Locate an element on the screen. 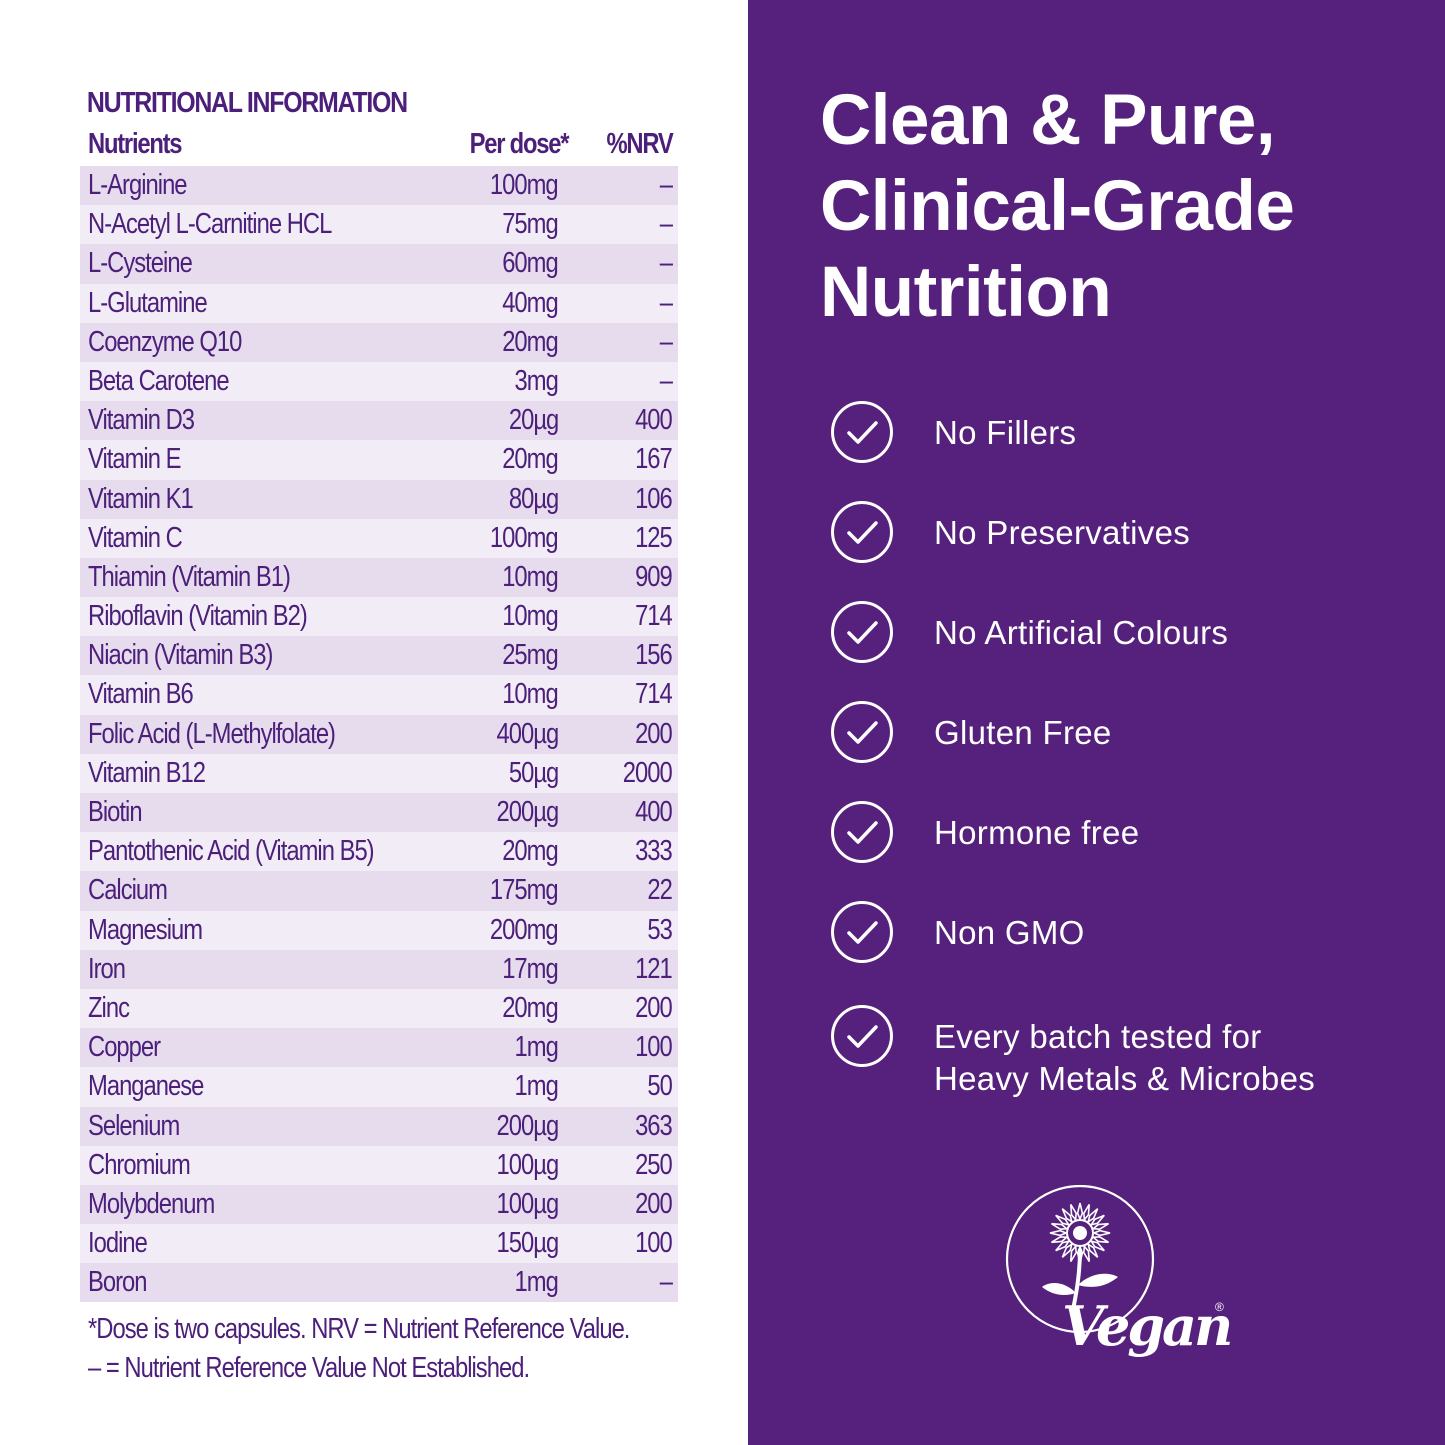 This screenshot has width=1445, height=1445. nutrient-name: Vitamin B12 is located at coordinates (147, 772).